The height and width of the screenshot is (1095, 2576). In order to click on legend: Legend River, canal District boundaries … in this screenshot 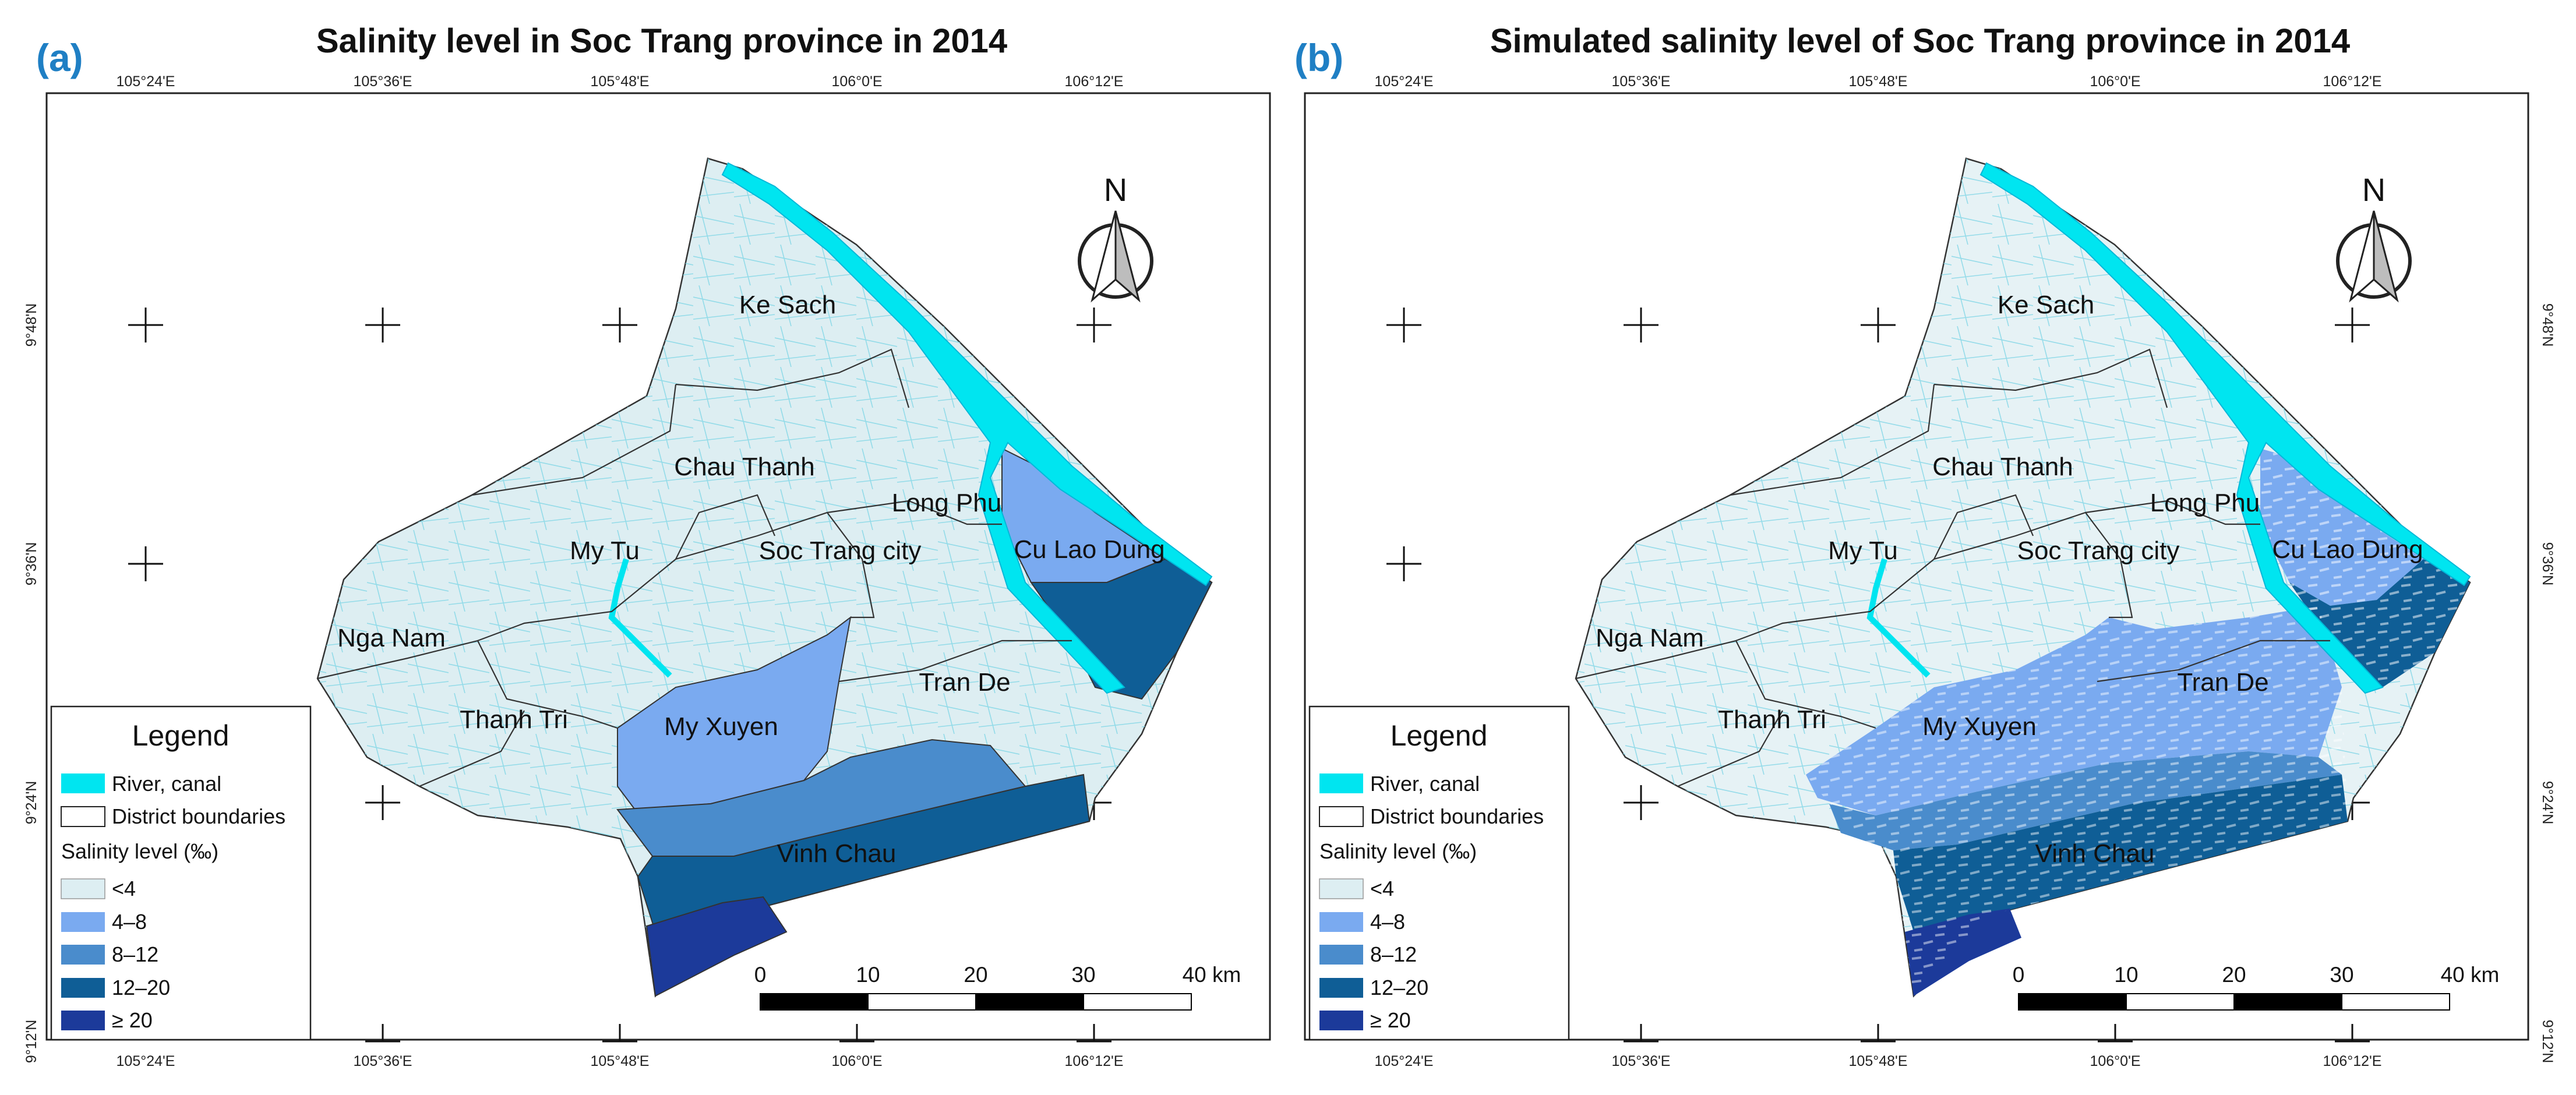, I will do `click(1439, 873)`.